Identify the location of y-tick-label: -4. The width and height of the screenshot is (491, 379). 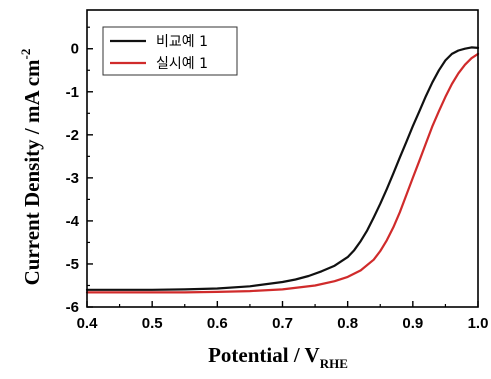
(73, 221).